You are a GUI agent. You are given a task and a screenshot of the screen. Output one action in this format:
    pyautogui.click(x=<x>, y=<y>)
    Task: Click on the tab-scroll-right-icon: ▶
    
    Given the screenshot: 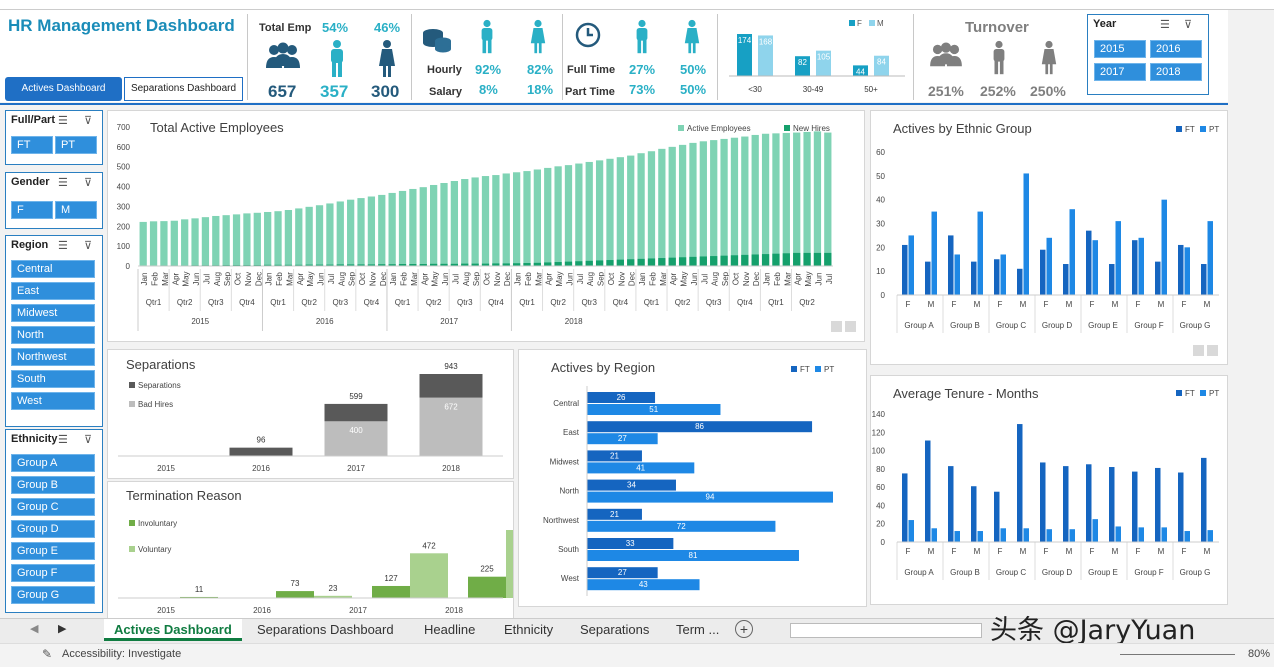 What is the action you would take?
    pyautogui.click(x=62, y=628)
    